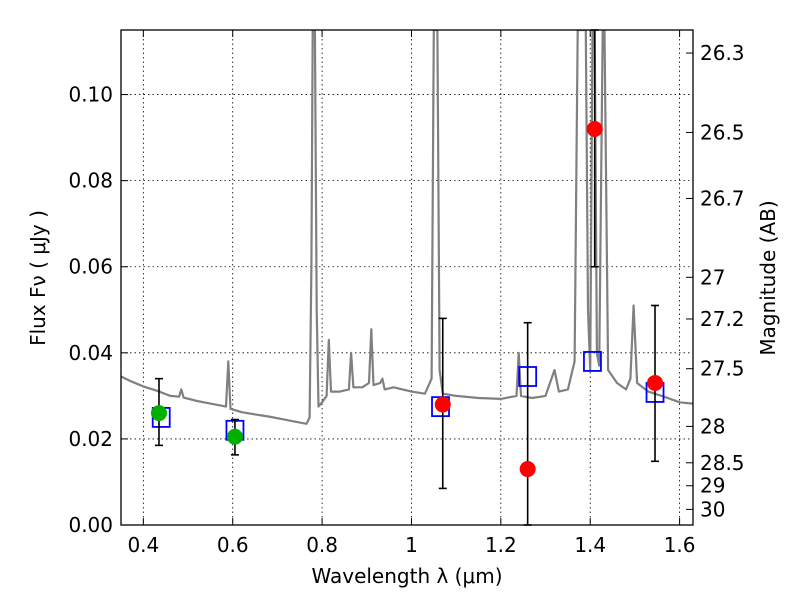 This screenshot has width=800, height=600. I want to click on x-tick-label: 1.6, so click(680, 545).